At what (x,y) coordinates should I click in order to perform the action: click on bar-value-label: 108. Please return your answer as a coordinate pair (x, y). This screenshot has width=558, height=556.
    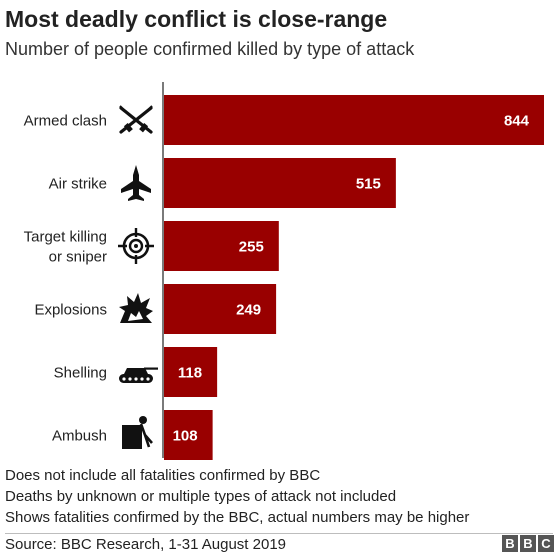
    Looking at the image, I should click on (185, 436).